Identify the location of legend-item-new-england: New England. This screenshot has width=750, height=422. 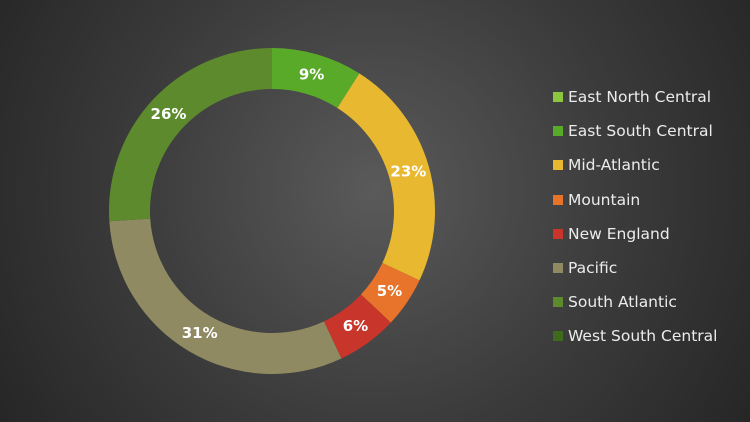
(650, 234).